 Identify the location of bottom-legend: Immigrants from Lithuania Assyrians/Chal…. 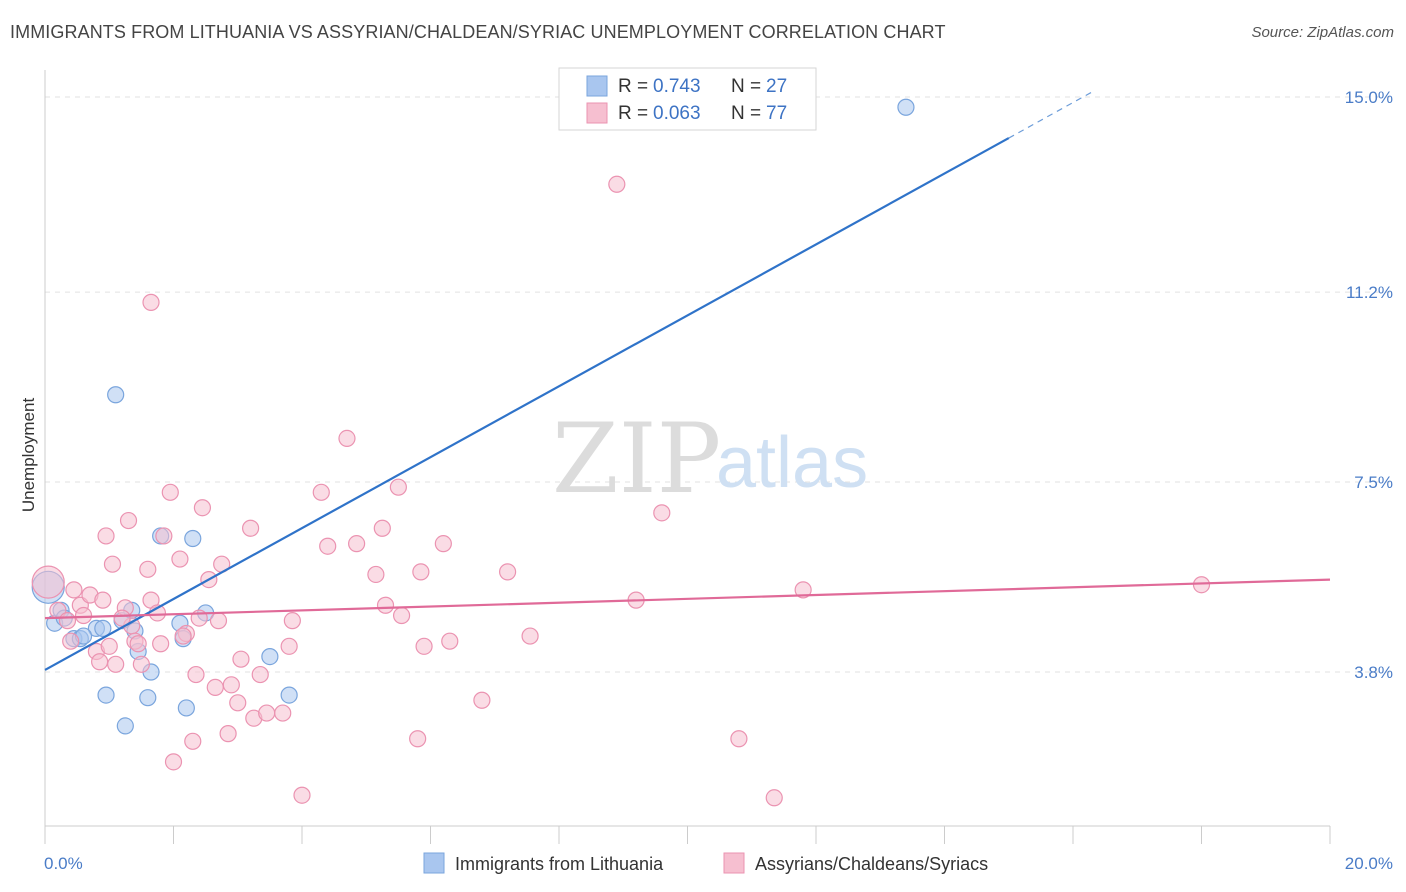
(705, 863).